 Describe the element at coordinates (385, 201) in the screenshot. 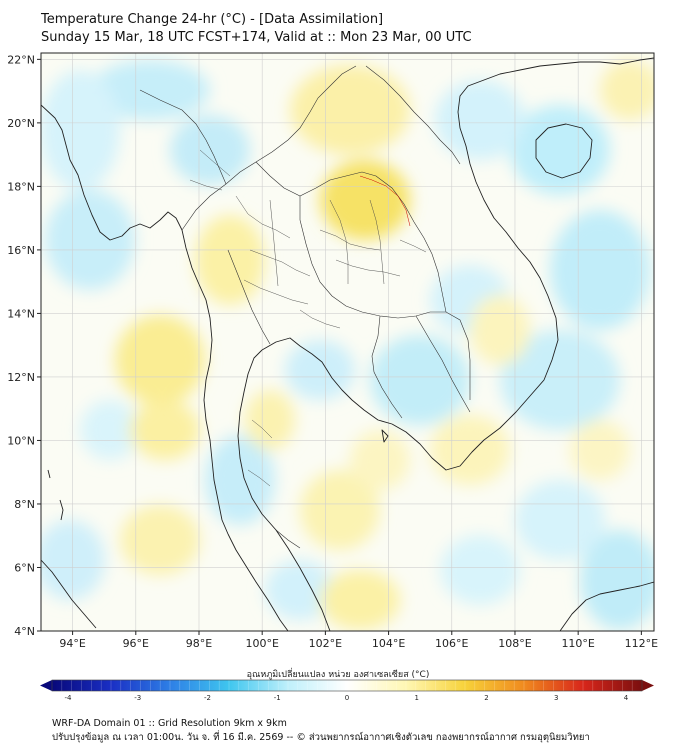

I see `highlighted-region` at that location.